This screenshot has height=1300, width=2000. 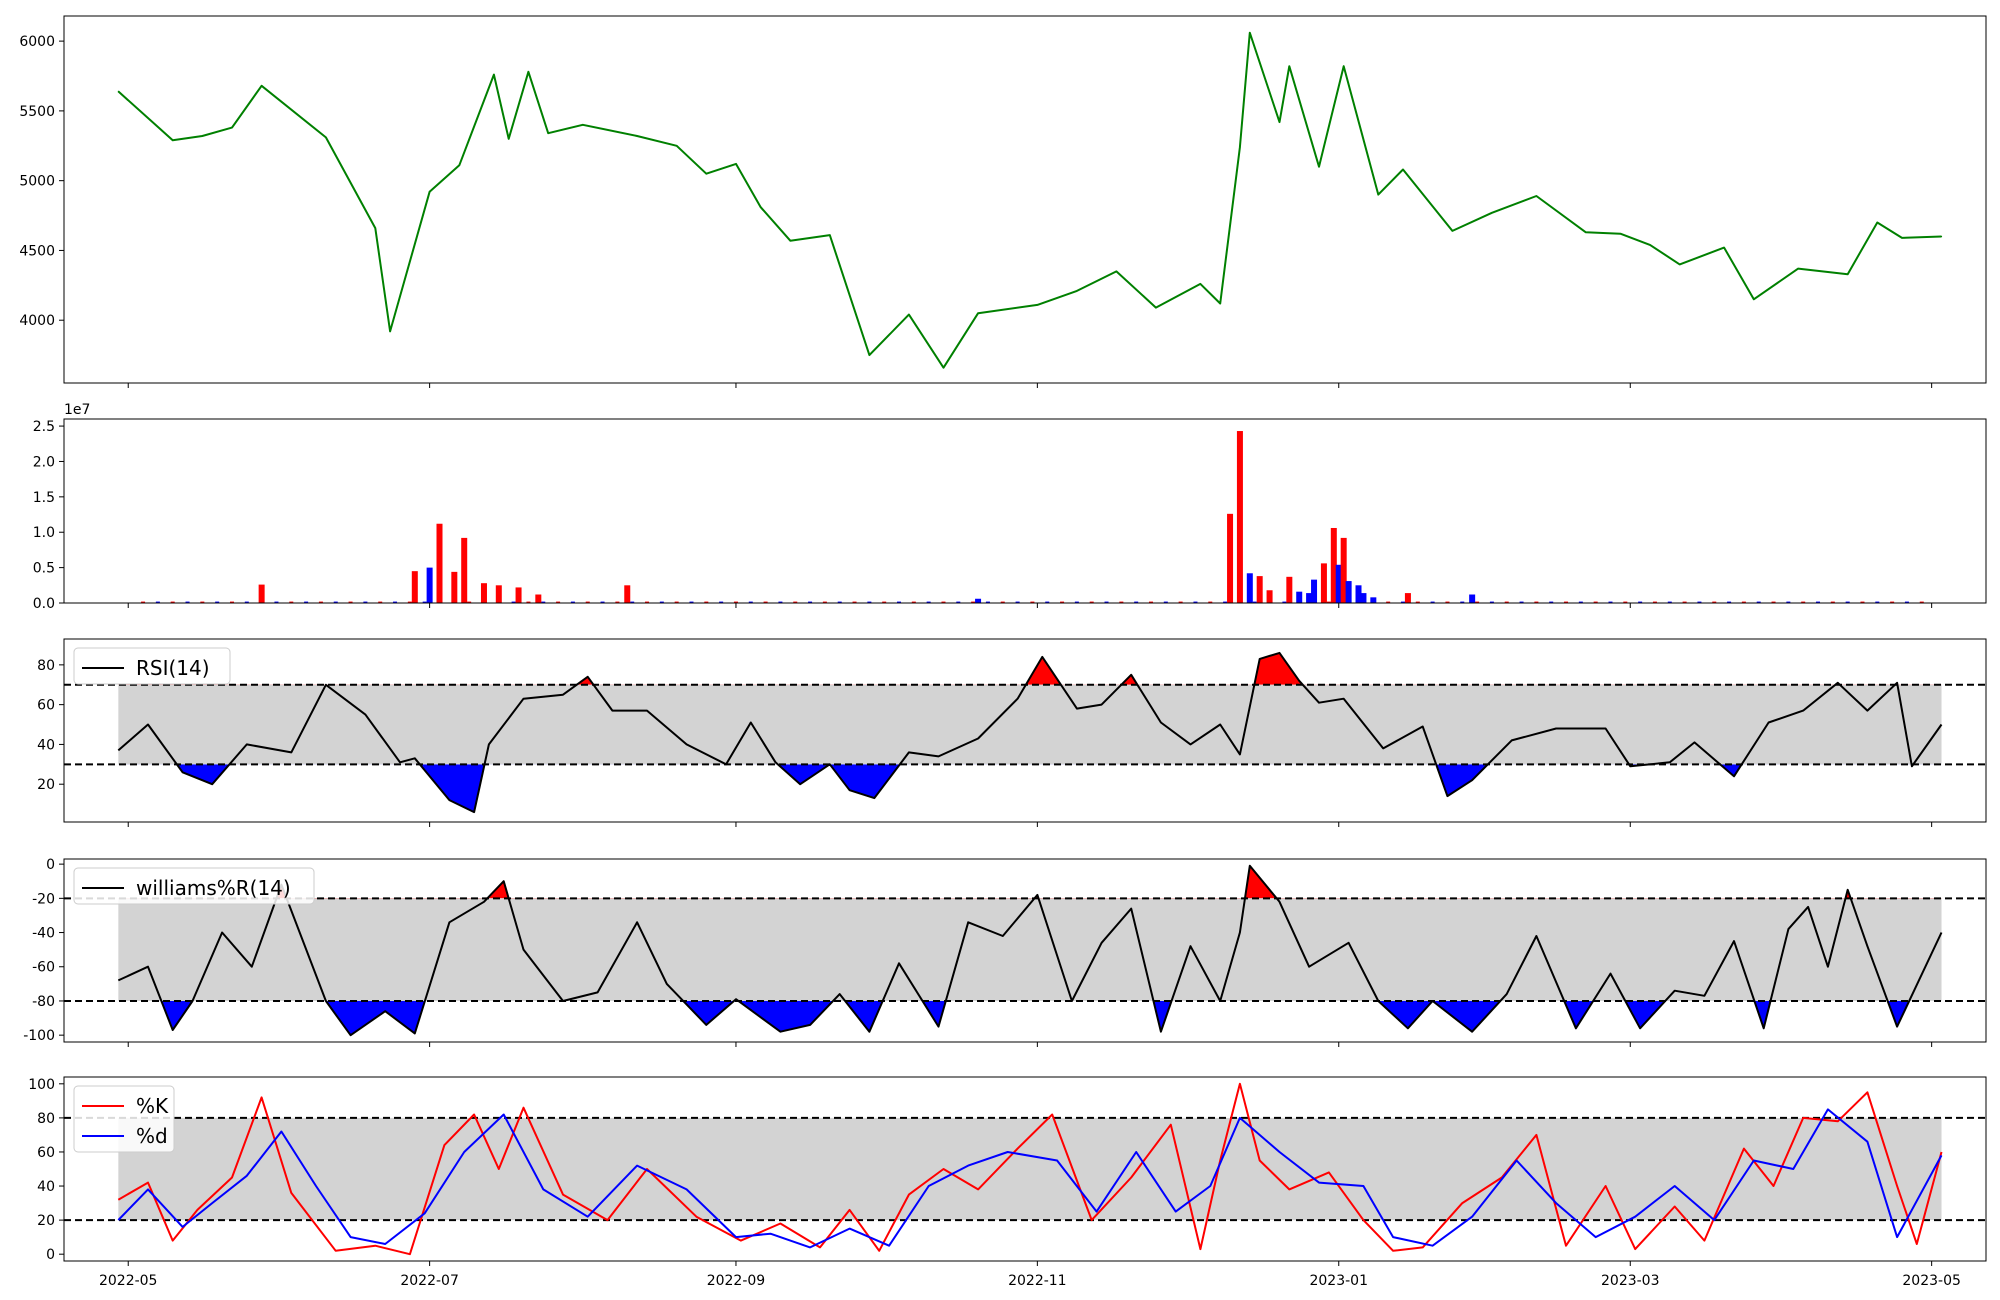 I want to click on williams-frame, so click(x=1025, y=950).